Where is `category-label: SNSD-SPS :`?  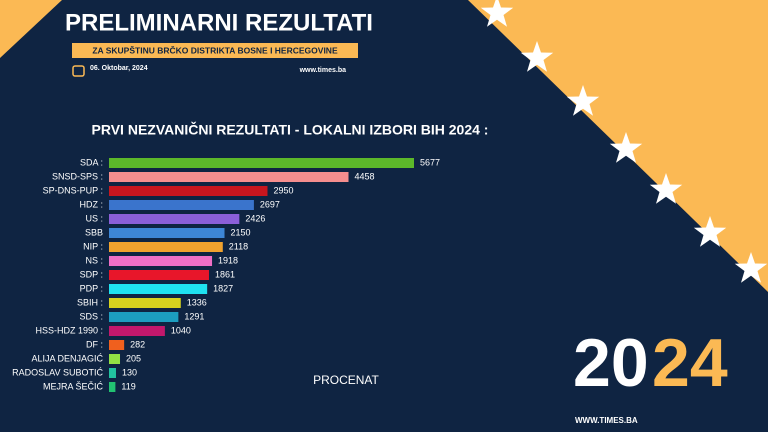
category-label: SNSD-SPS : is located at coordinates (77, 176).